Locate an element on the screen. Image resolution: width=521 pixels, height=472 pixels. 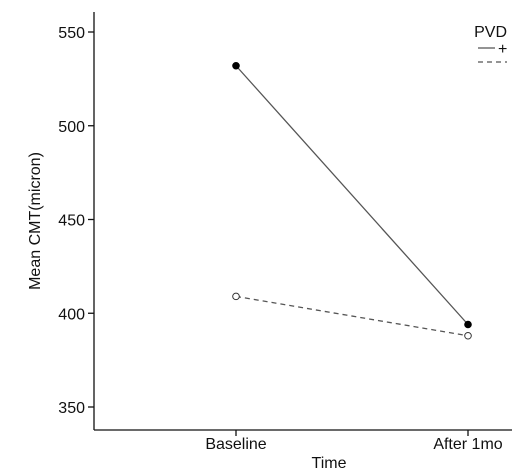
x-tick-label: After 1mo is located at coordinates (467, 444).